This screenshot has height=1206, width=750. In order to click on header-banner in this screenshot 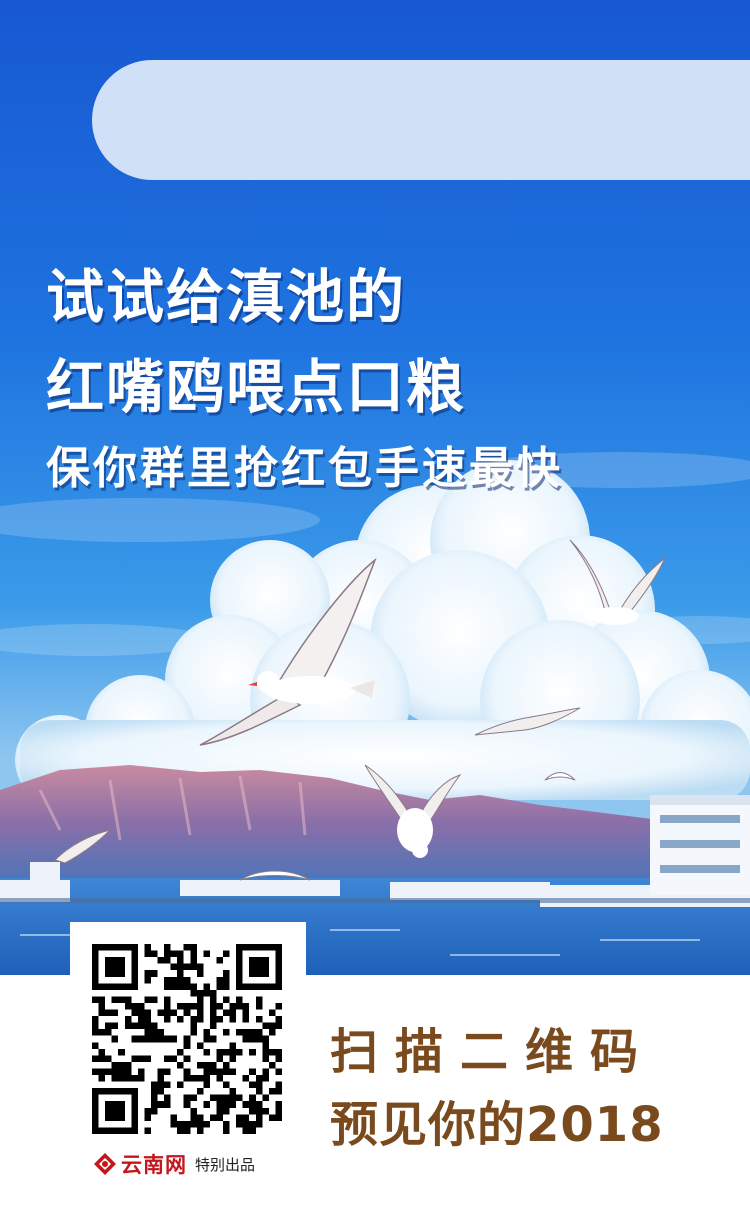, I will do `click(421, 120)`.